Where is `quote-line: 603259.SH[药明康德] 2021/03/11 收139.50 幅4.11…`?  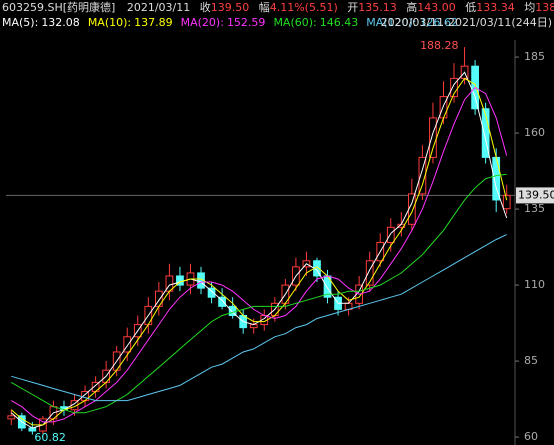 quote-line: 603259.SH[药明康德] 2021/03/11 收139.50 幅4.11… is located at coordinates (278, 7).